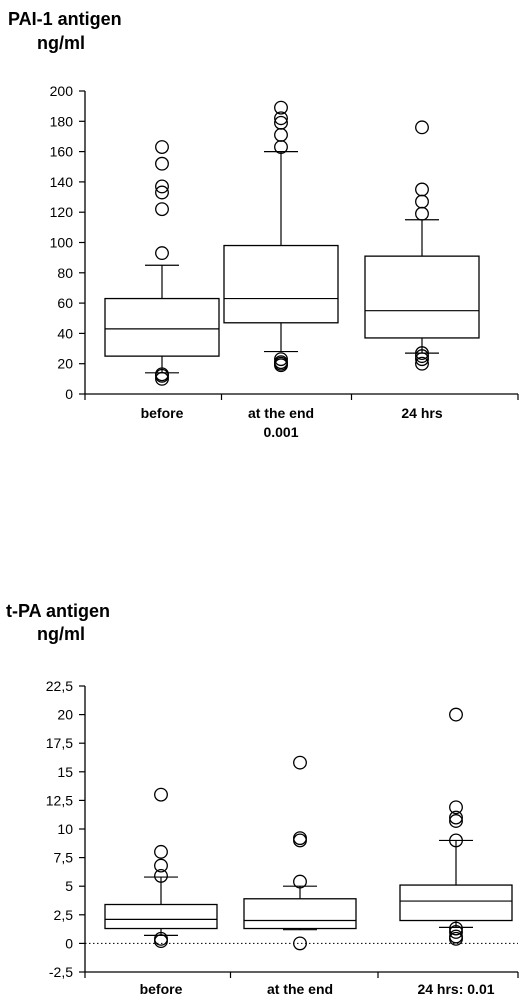 The width and height of the screenshot is (519, 1001). I want to click on chart1-y-tick-label: 80, so click(65, 273).